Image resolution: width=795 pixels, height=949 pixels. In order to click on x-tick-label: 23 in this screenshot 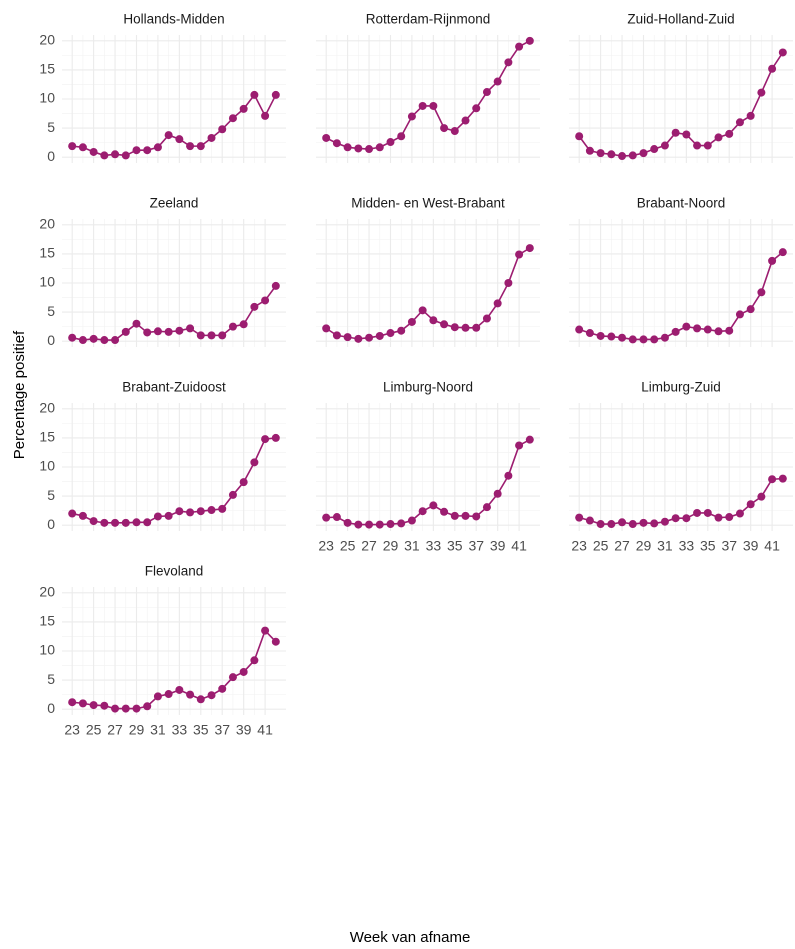, I will do `click(326, 546)`.